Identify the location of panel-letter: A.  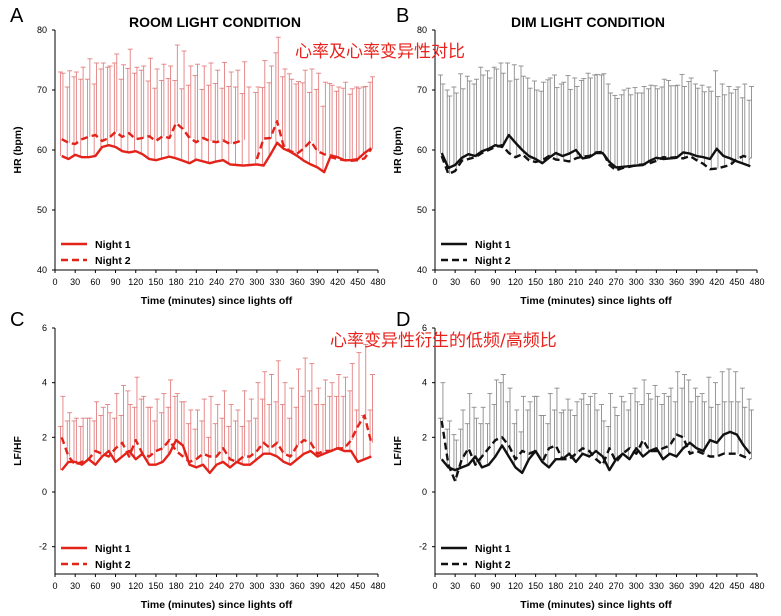
(17, 16).